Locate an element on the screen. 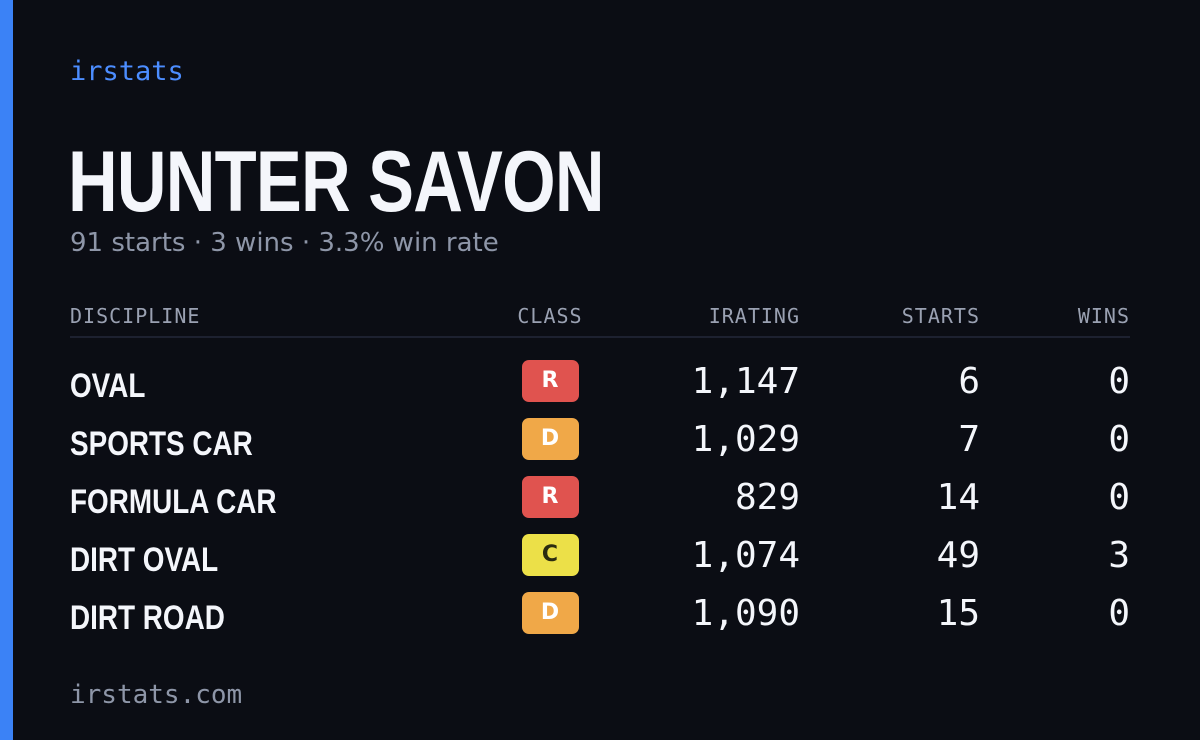 The image size is (1200, 740). discipline-label: FORMULA CAR is located at coordinates (173, 501).